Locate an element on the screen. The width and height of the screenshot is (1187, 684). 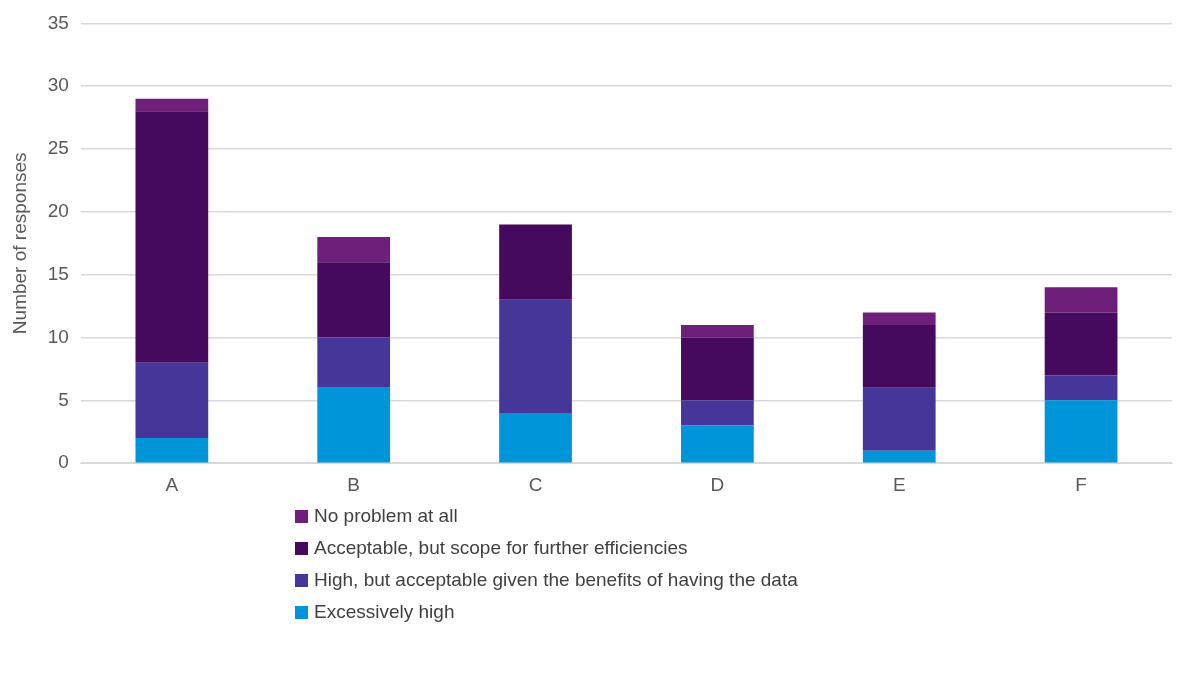
legend-label: High, but acceptable given the benefits of having the data is located at coordinates (556, 580).